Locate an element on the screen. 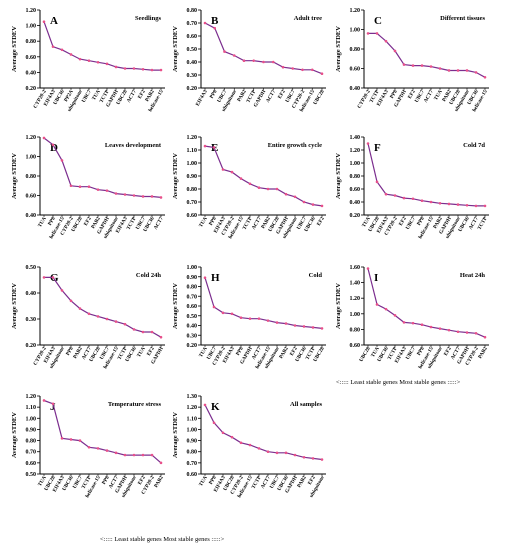 The width and height of the screenshot is (509, 550). panel-title: Heat 24h is located at coordinates (472, 275).